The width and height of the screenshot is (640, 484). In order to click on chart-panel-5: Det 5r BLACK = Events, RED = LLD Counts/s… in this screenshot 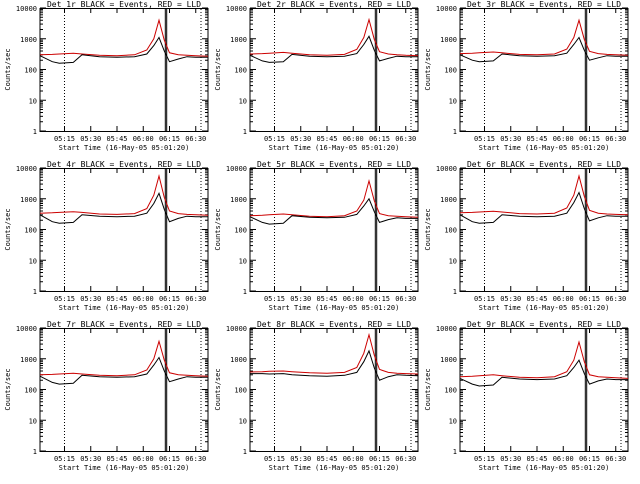, I will do `click(316, 236)`.